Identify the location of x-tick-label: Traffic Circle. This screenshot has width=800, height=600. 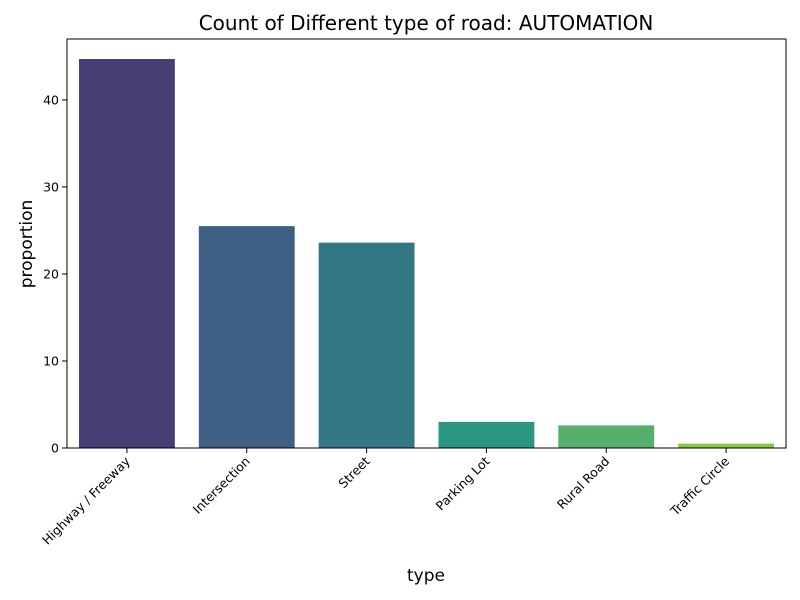
(700, 486).